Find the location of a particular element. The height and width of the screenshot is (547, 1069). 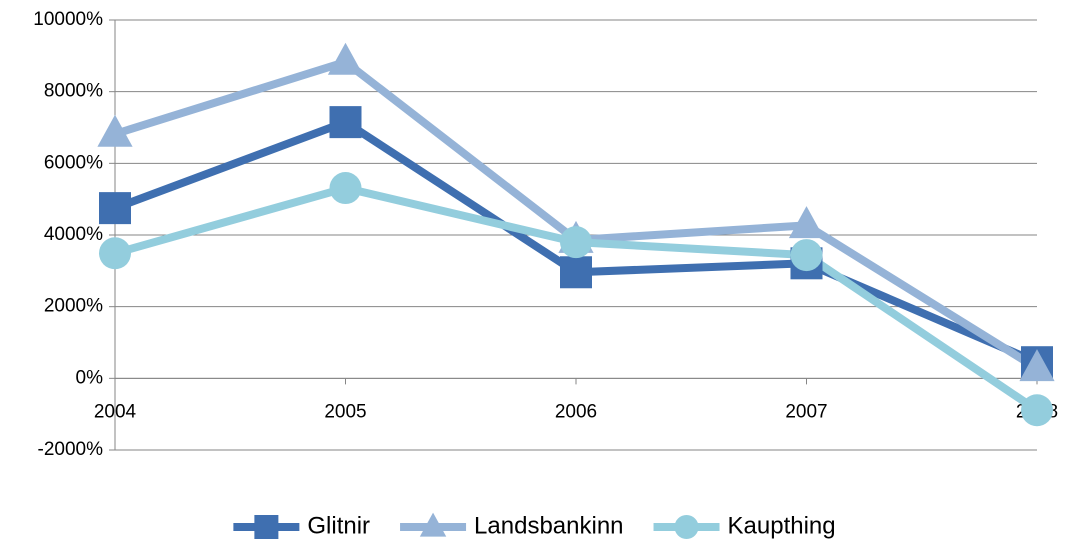

x-tick-label: 2007 is located at coordinates (806, 411).